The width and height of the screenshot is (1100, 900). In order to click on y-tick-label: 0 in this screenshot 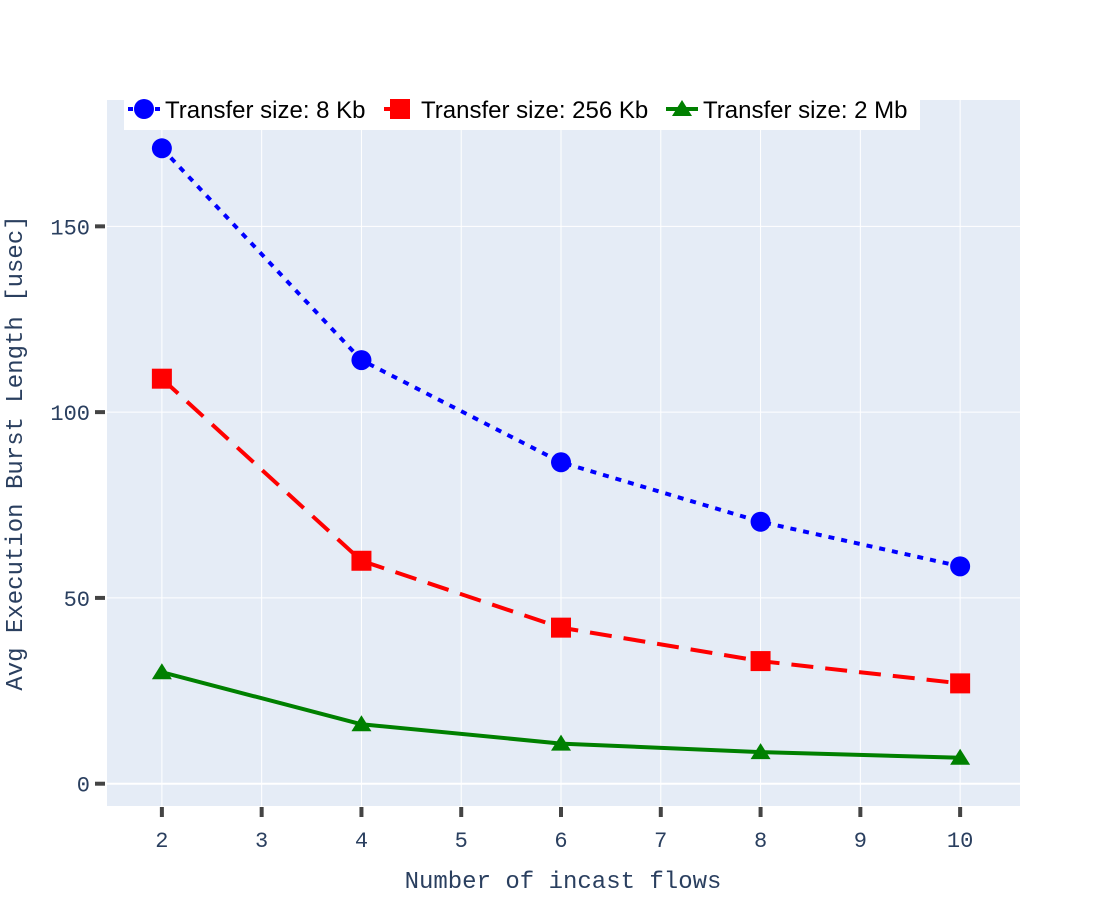, I will do `click(83, 786)`.